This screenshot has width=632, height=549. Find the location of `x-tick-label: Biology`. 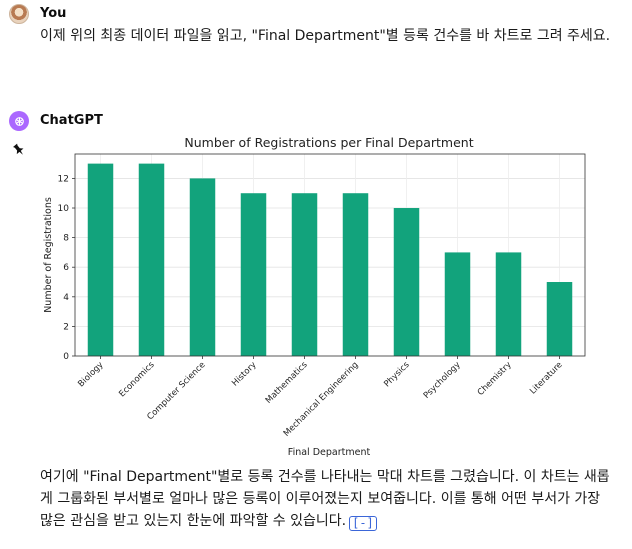

x-tick-label: Biology is located at coordinates (90, 374).